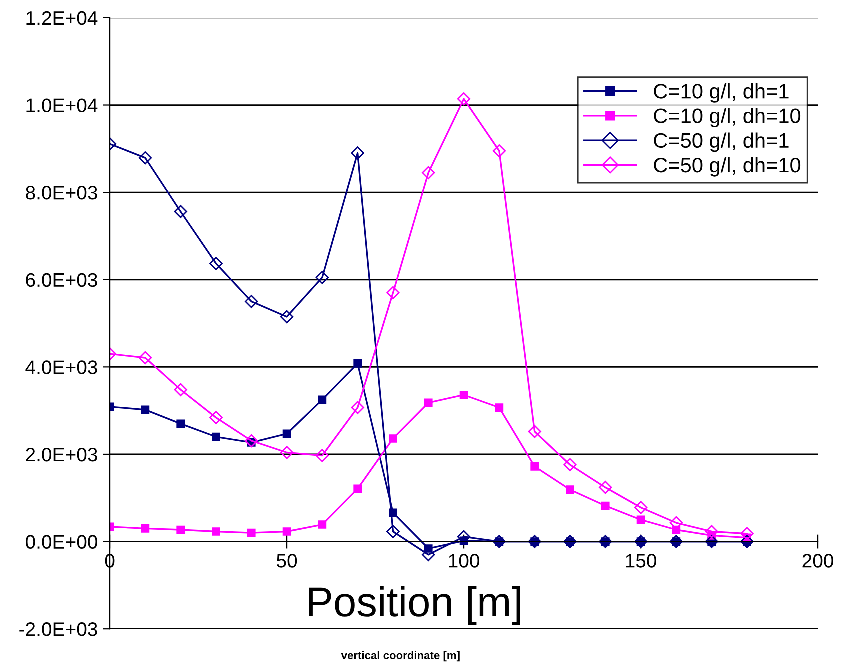  I want to click on y-tick-label: 1.2E+04, so click(62, 18).